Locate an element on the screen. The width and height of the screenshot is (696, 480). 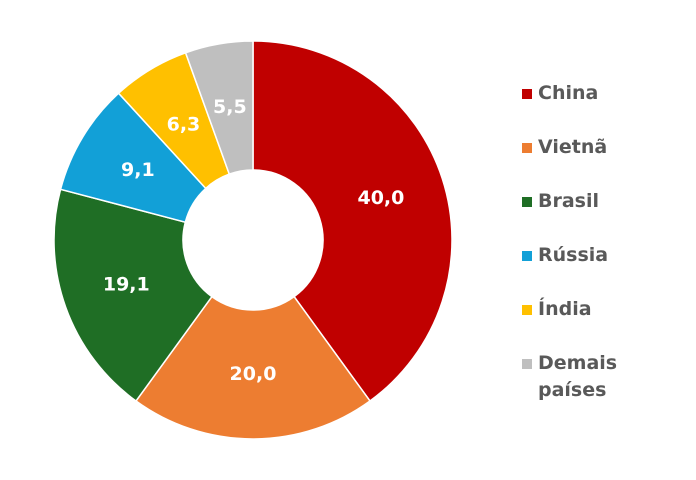
legend-item: Demais países is located at coordinates (575, 377).